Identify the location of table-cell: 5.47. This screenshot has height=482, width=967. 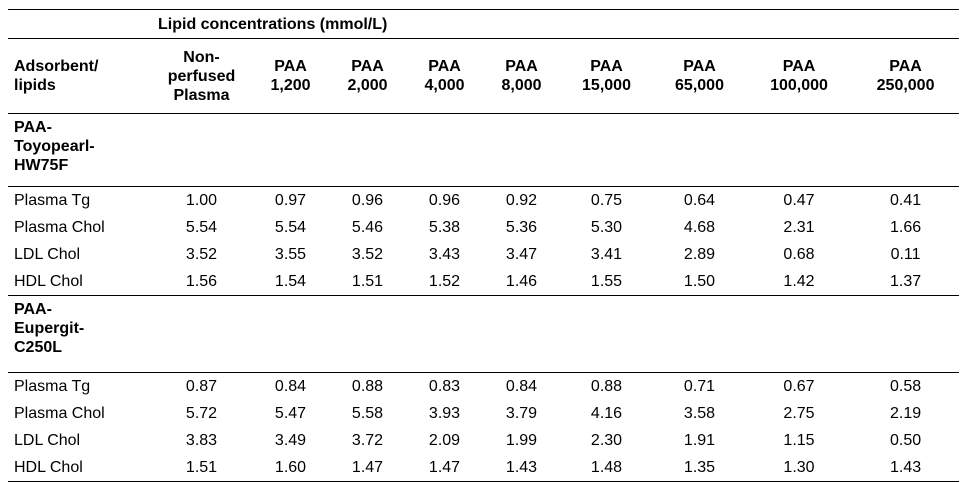
(290, 413).